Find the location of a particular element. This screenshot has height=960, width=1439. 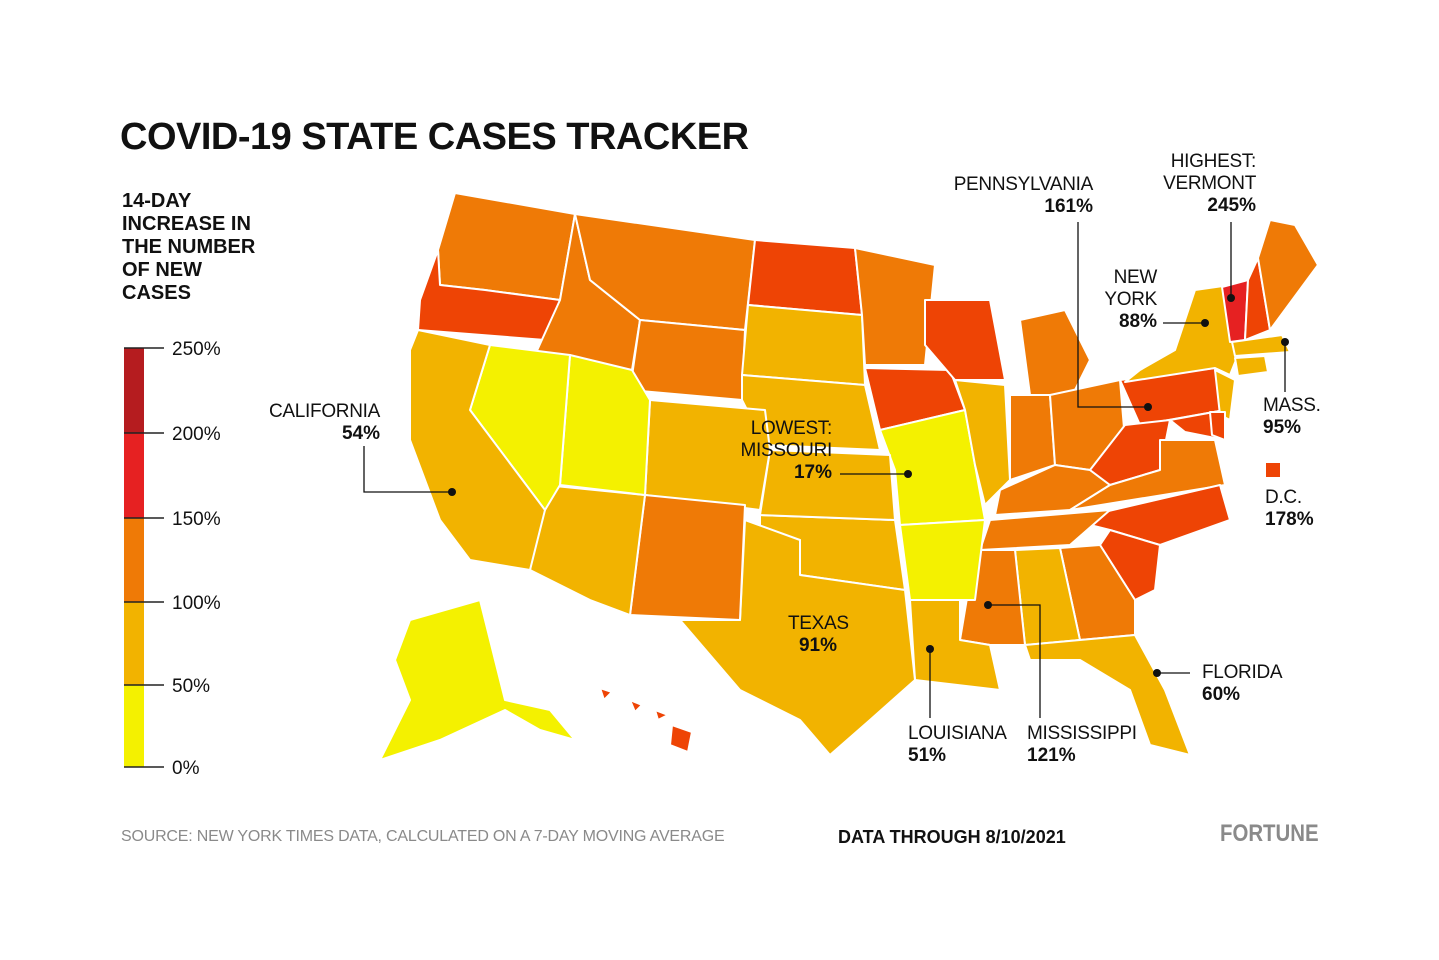

callout-mass: MASS. 95% is located at coordinates (1292, 417).